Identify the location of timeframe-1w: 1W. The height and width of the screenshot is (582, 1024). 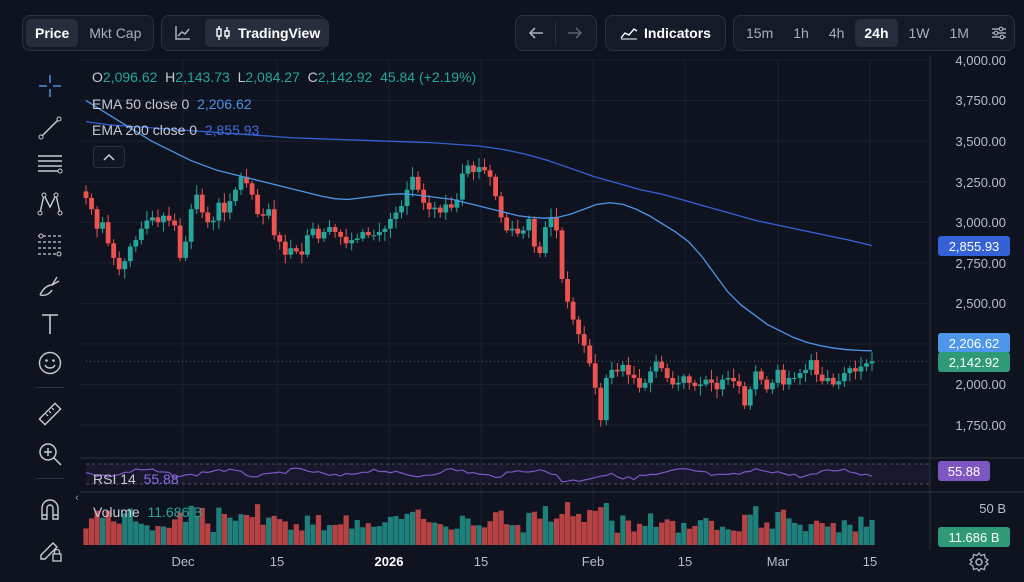
(919, 33).